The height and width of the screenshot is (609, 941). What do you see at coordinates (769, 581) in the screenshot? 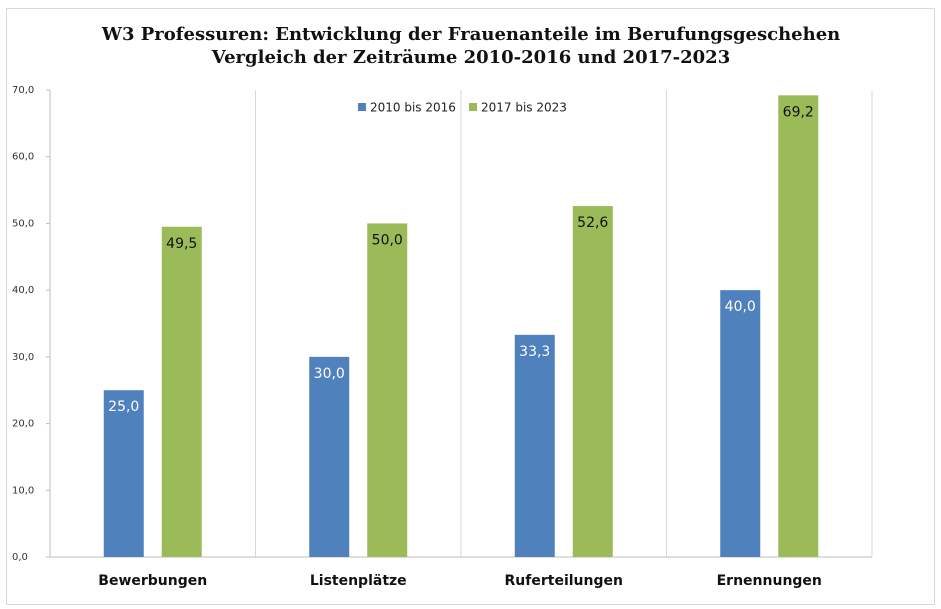
I see `x-tick-label: Ernennungen` at bounding box center [769, 581].